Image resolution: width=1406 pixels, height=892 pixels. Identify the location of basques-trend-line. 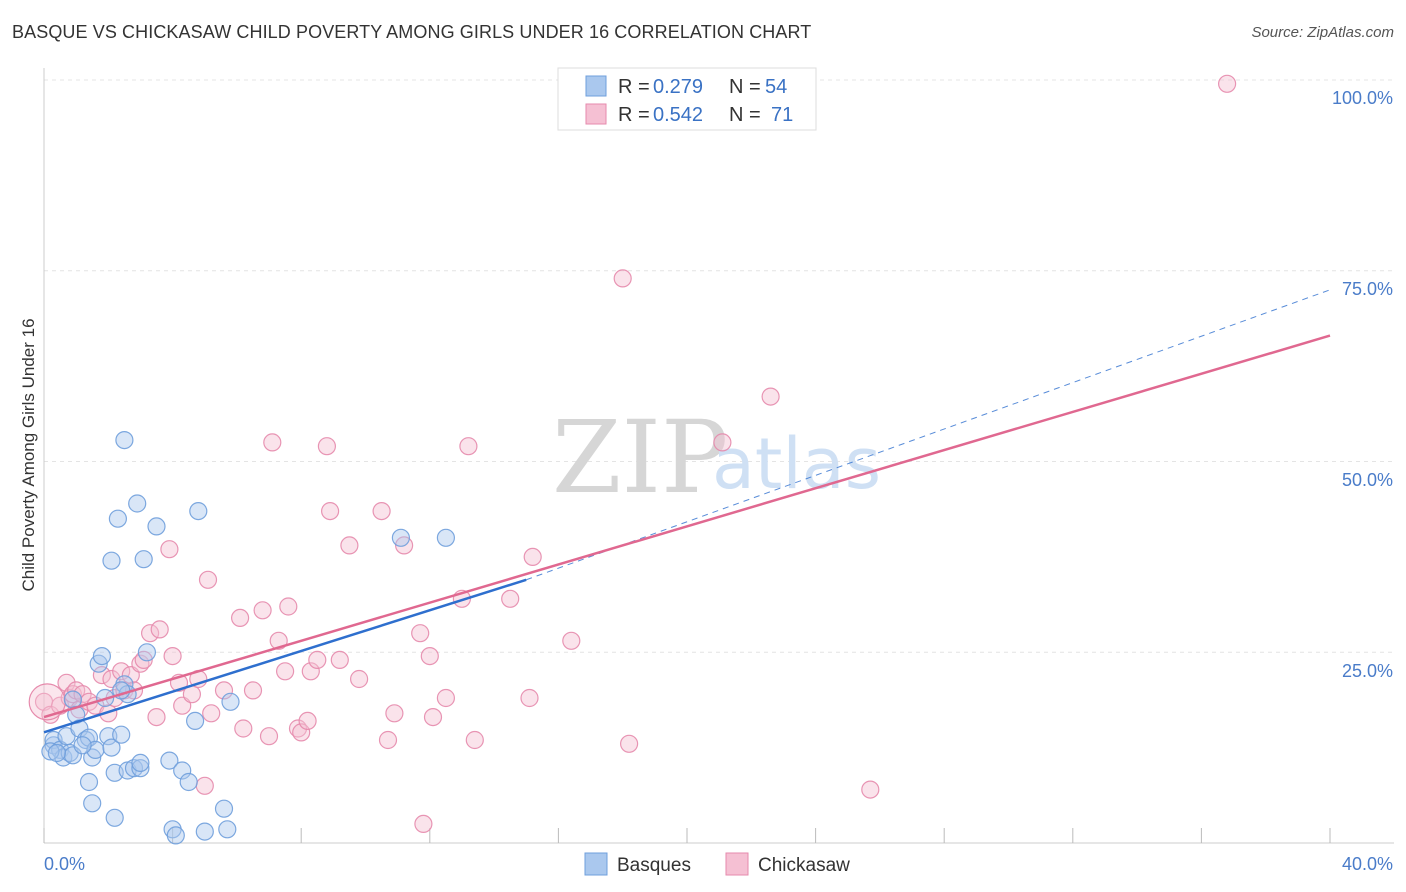
(285, 656).